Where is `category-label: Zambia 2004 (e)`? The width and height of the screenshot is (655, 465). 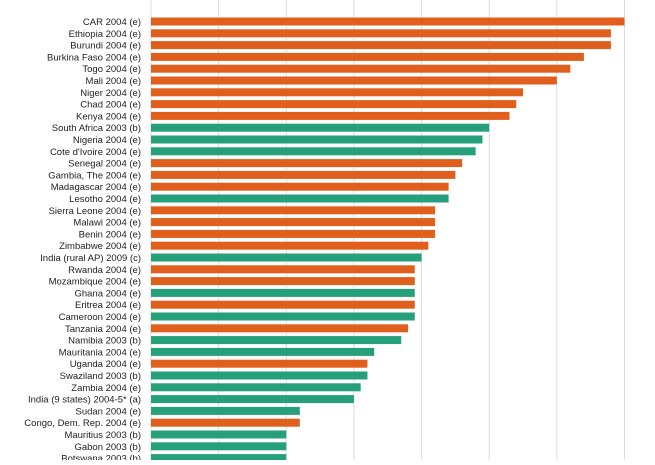 category-label: Zambia 2004 (e) is located at coordinates (106, 388).